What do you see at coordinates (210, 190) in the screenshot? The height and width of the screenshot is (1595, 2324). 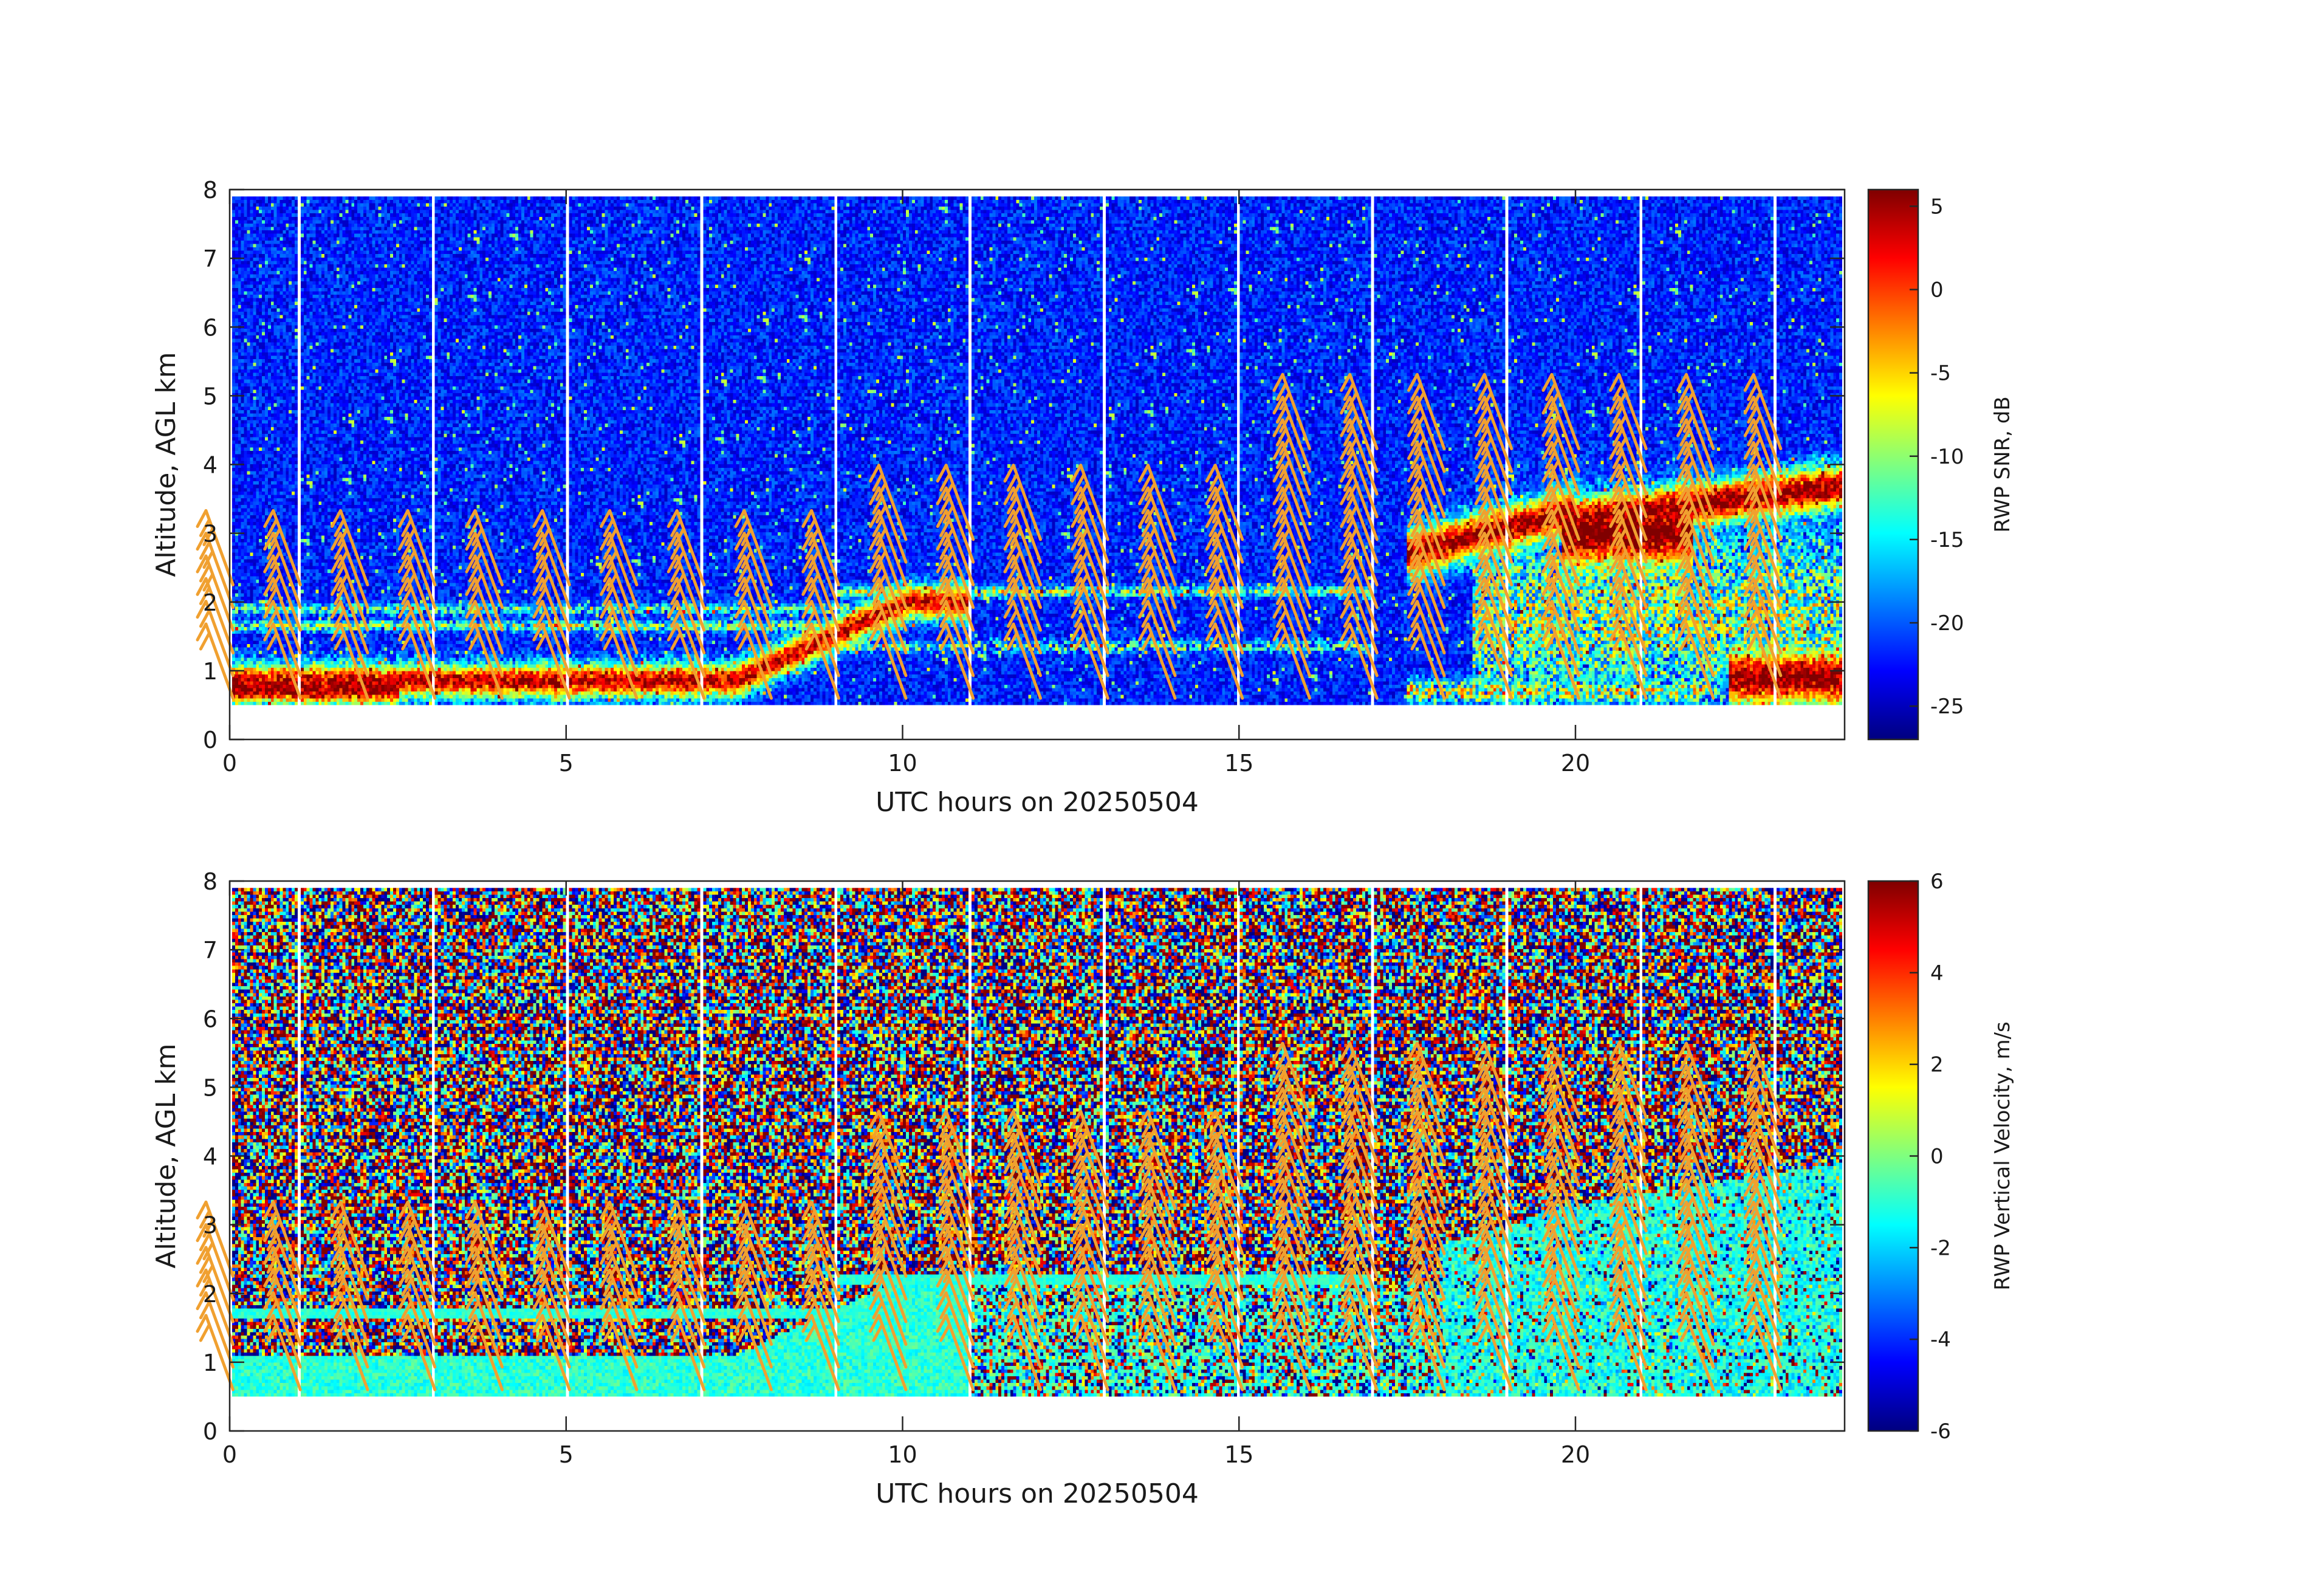 I see `y-tick-label: 8` at bounding box center [210, 190].